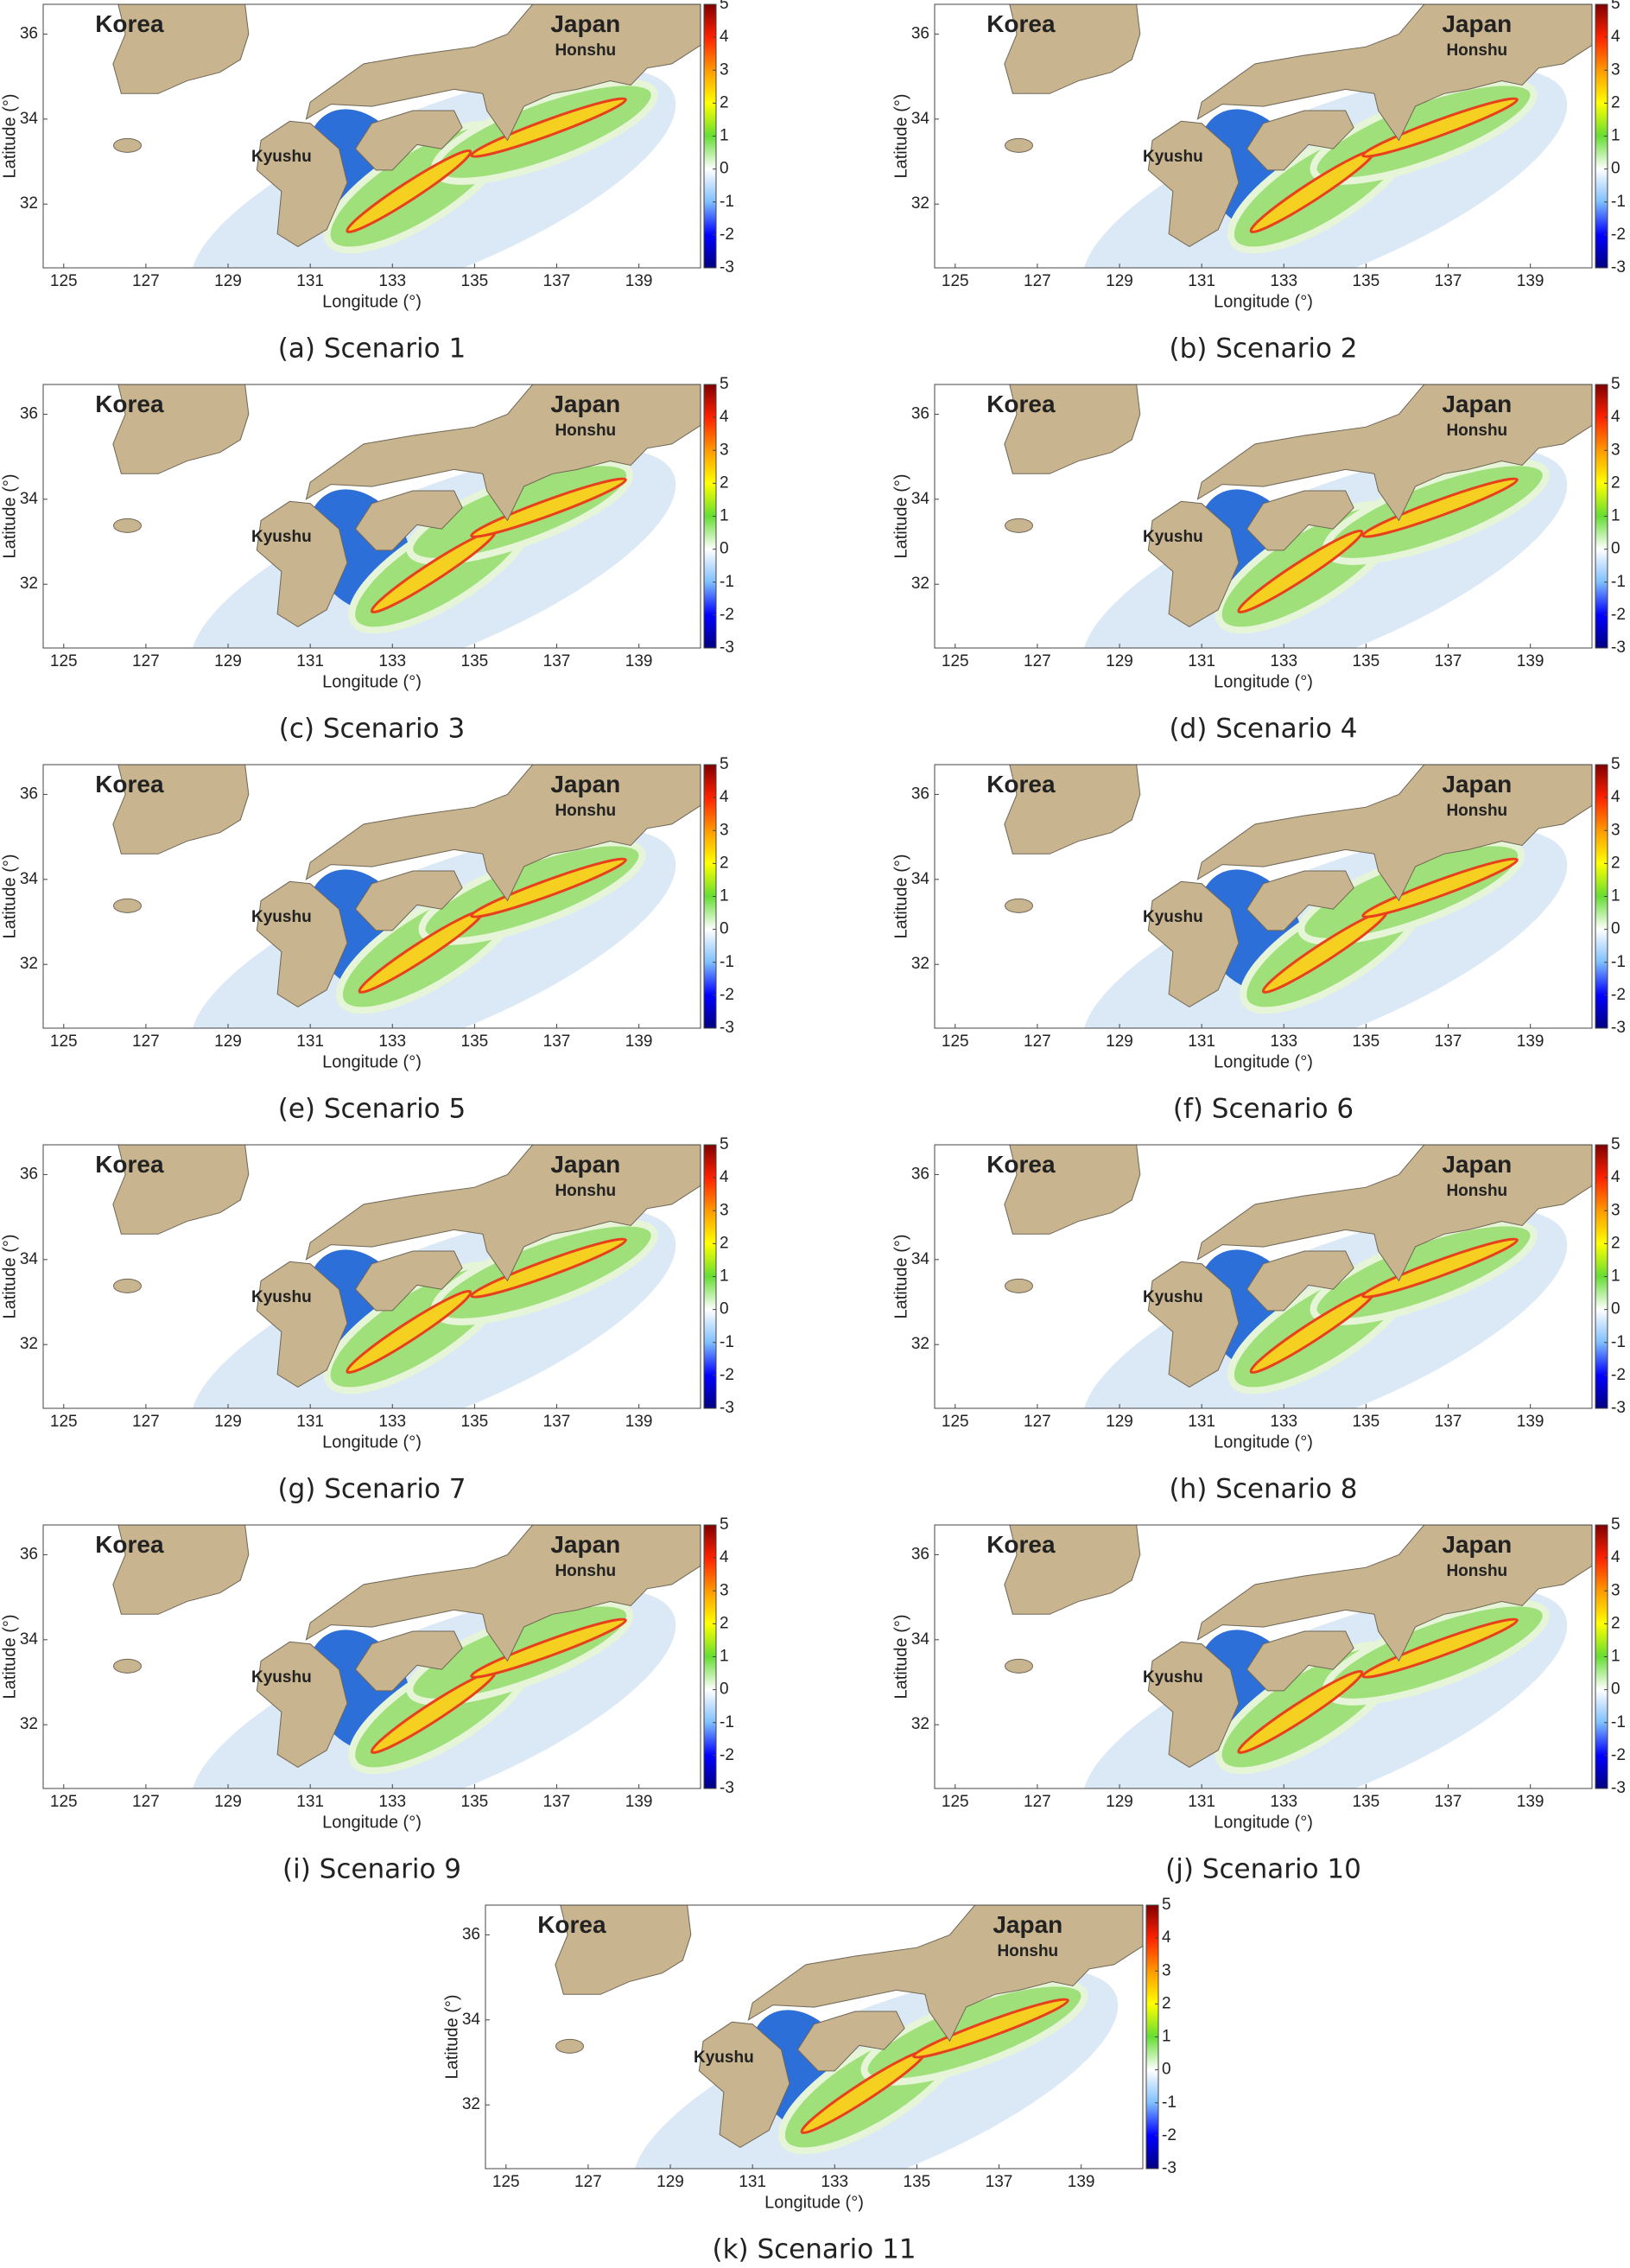 The image size is (1630, 2268). Describe the element at coordinates (1618, 995) in the screenshot. I see `colorbar-tick-label: -2` at that location.